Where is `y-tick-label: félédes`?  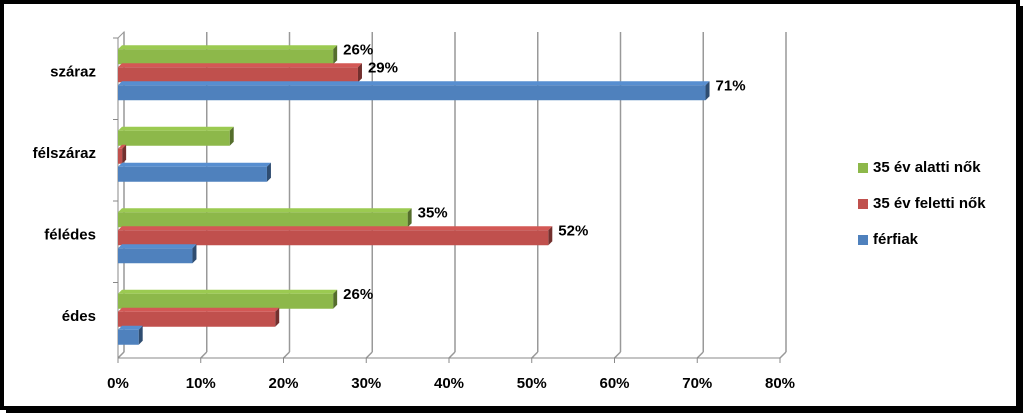
y-tick-label: félédes is located at coordinates (70, 235).